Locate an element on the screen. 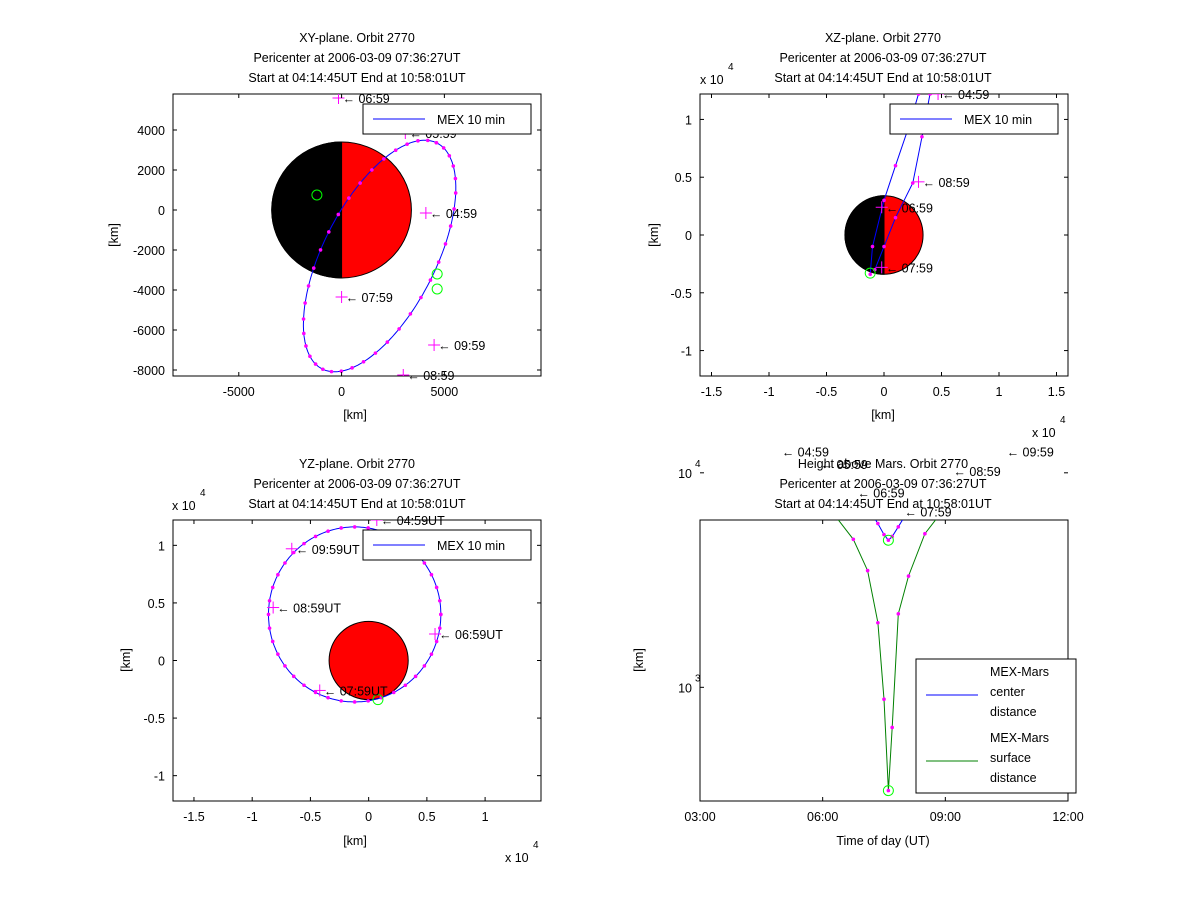  height-y-tick-power: 3 is located at coordinates (698, 678).